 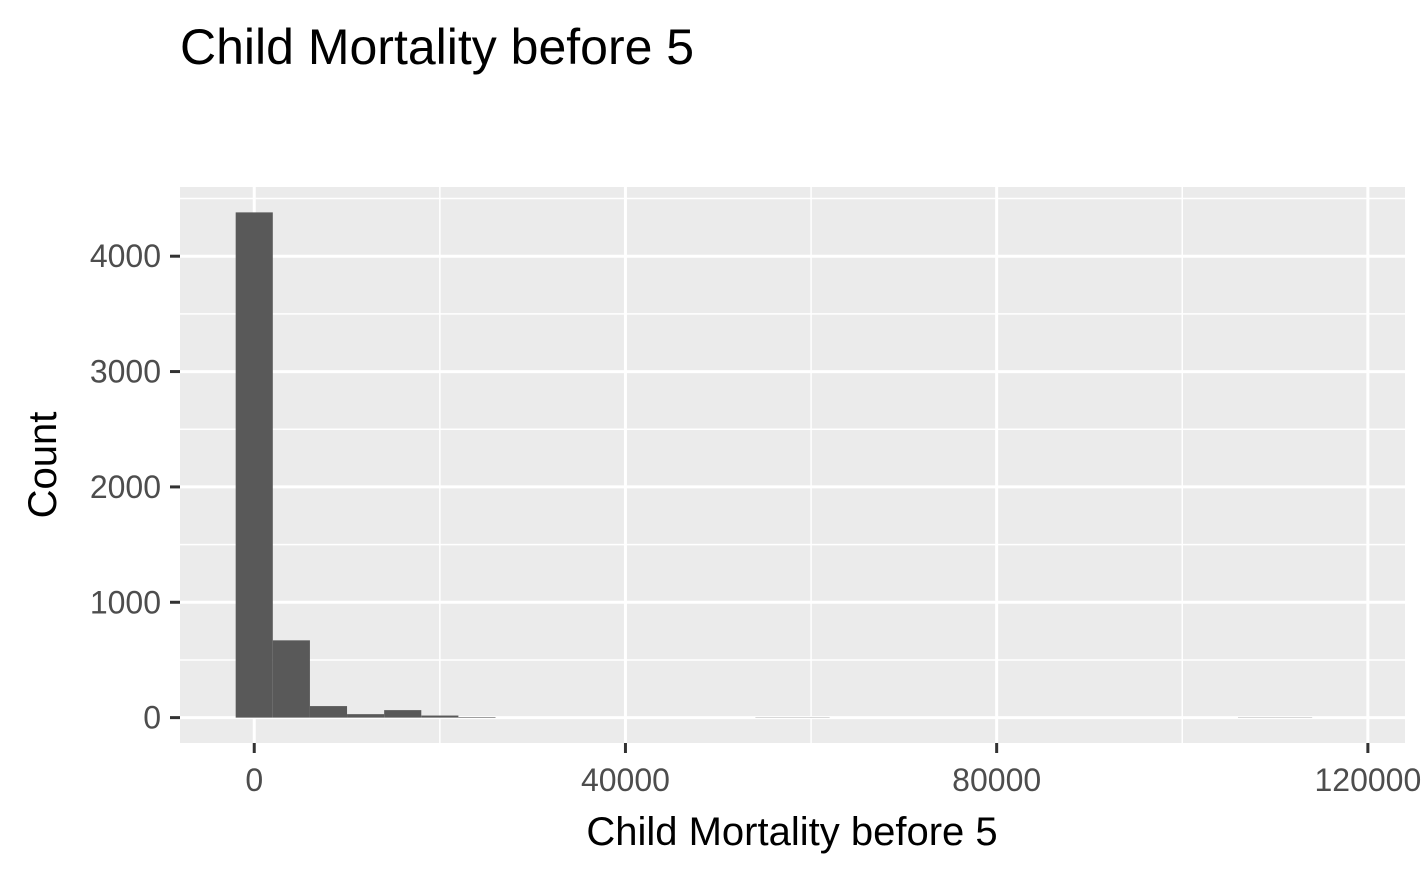 I want to click on y-axis: 0 1000 2000 3000 4000, so click(x=135, y=487).